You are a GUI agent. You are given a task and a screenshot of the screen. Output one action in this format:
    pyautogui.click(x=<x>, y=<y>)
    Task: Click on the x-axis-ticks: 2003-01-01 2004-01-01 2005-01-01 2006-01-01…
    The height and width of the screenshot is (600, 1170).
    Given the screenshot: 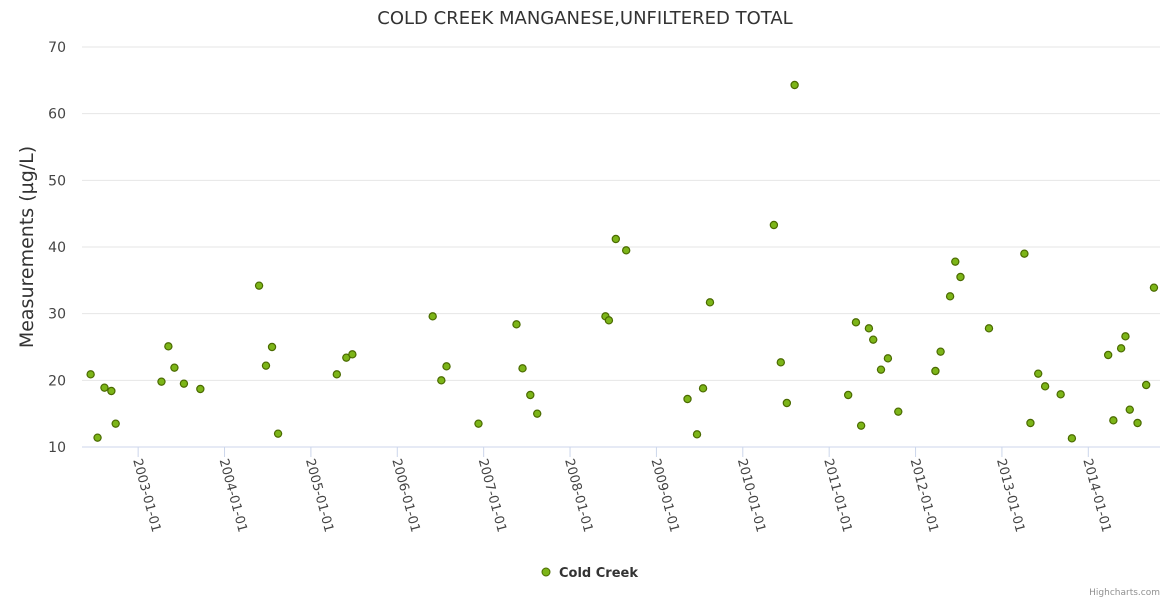 What is the action you would take?
    pyautogui.click(x=621, y=490)
    